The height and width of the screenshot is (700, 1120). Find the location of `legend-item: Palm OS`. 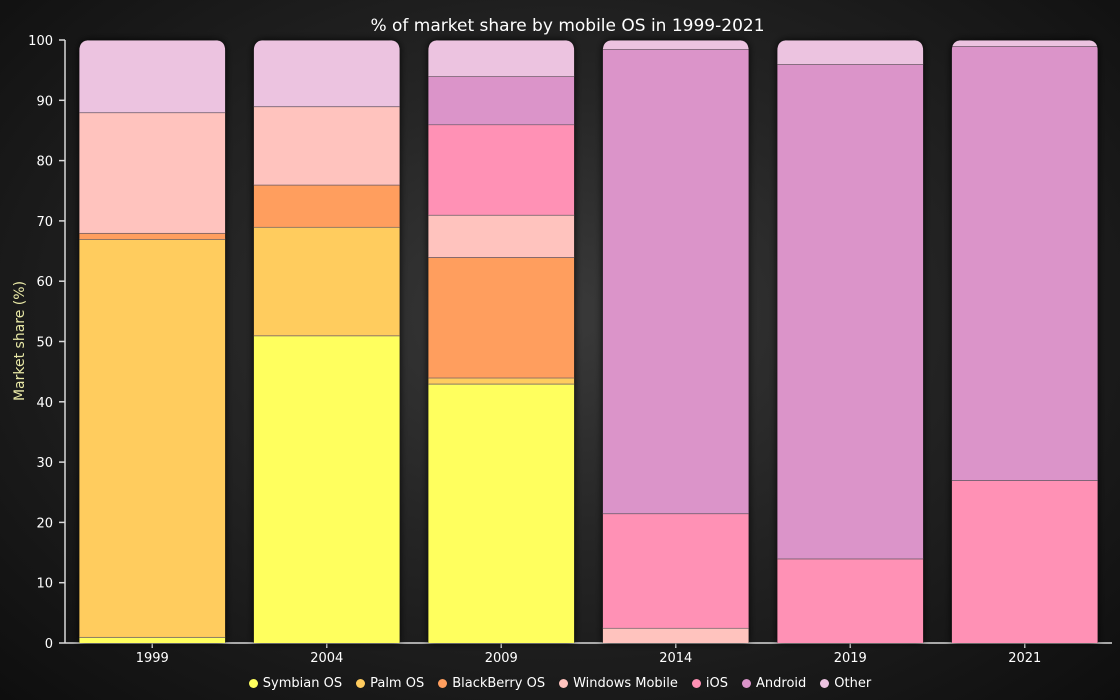

legend-item: Palm OS is located at coordinates (390, 683).